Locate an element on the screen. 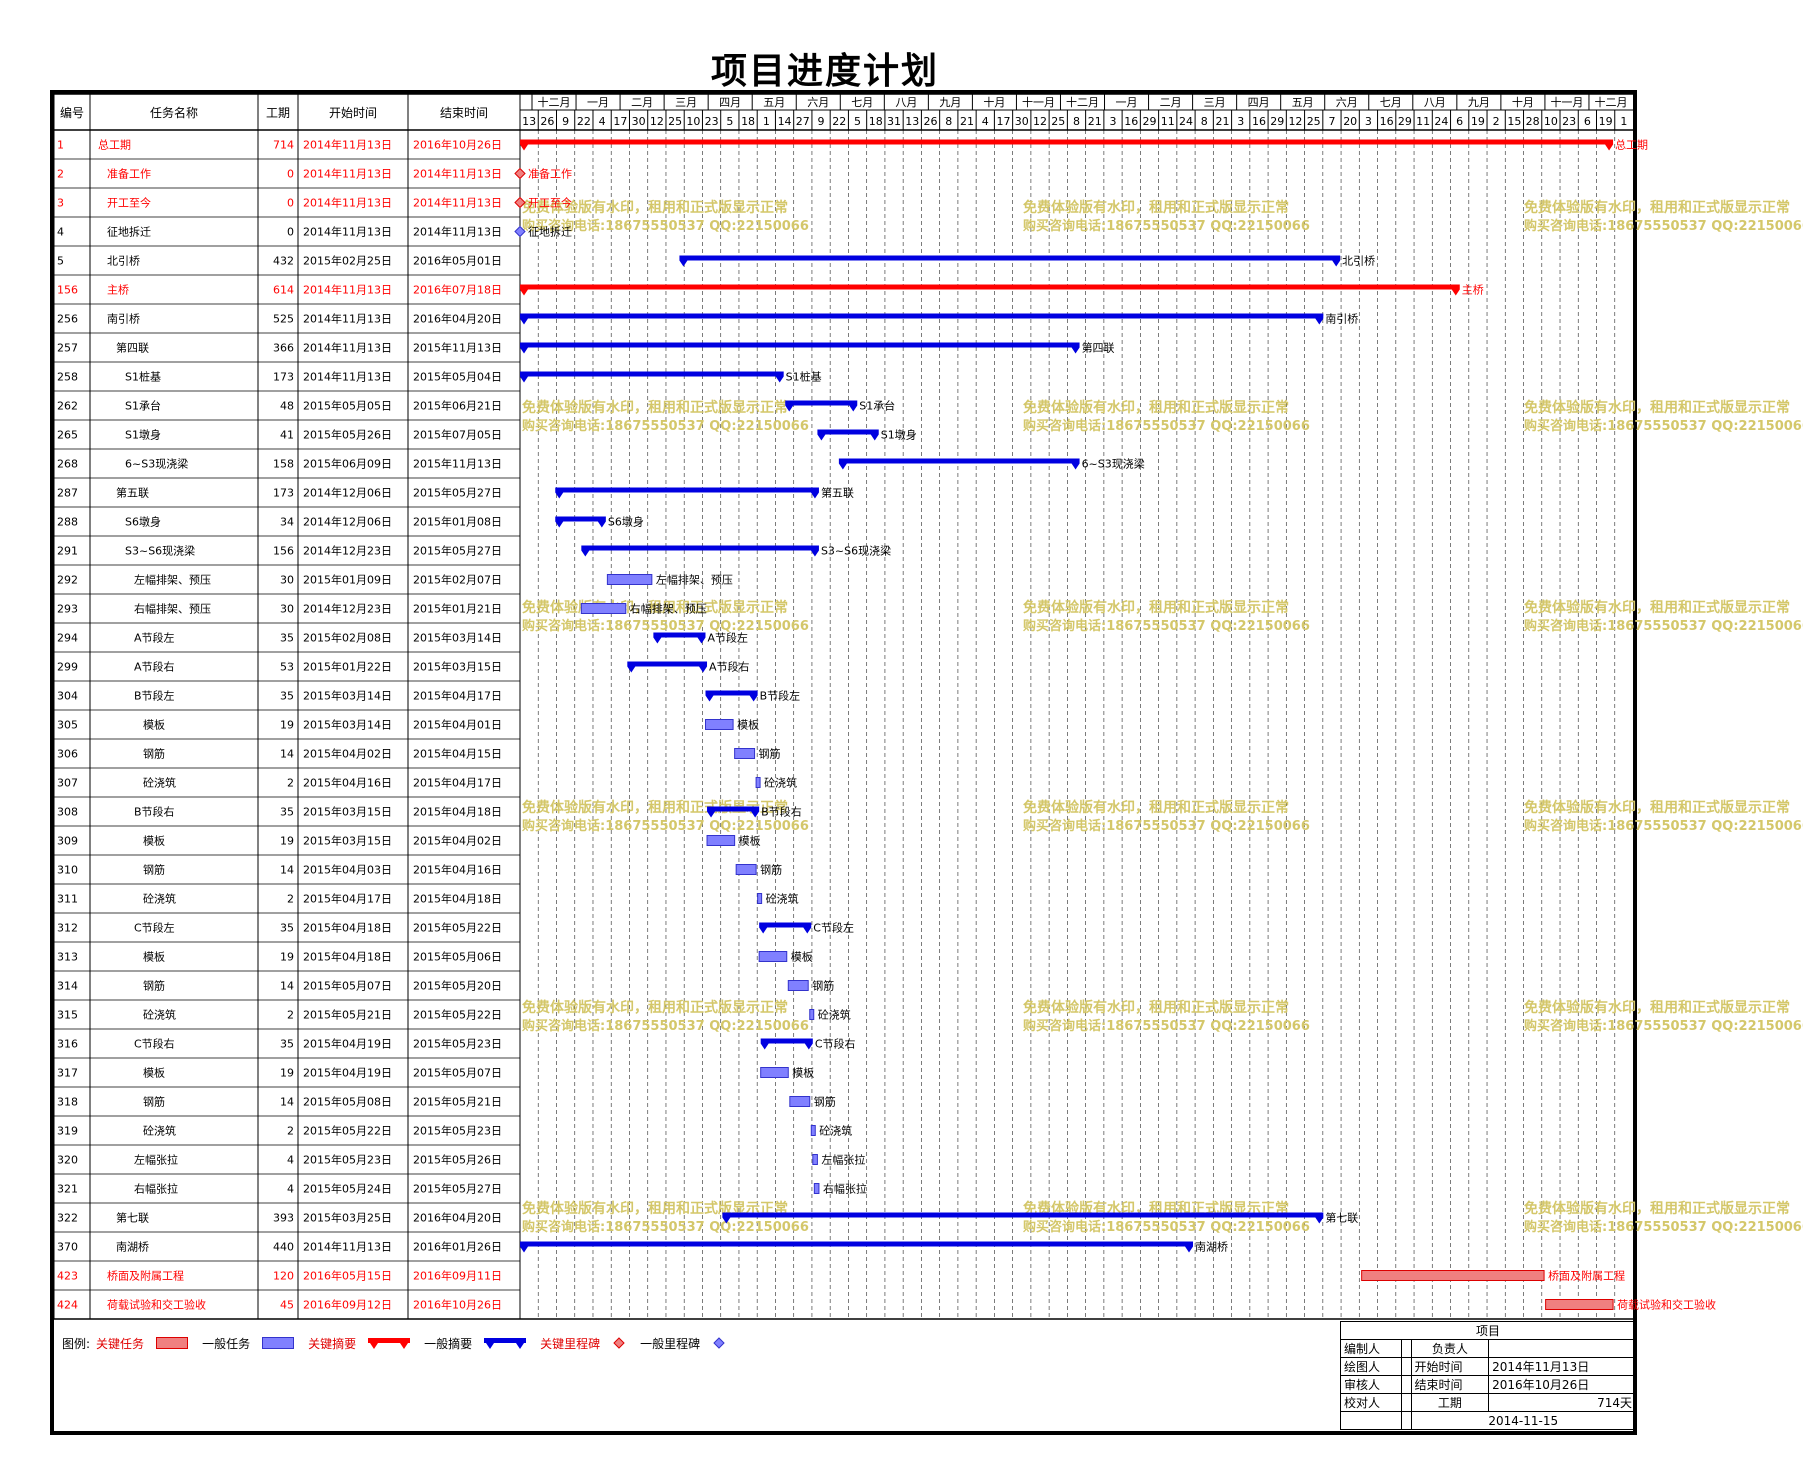 The height and width of the screenshot is (1480, 1803). legend-normal-task-label: 一般任务 is located at coordinates (226, 1343).